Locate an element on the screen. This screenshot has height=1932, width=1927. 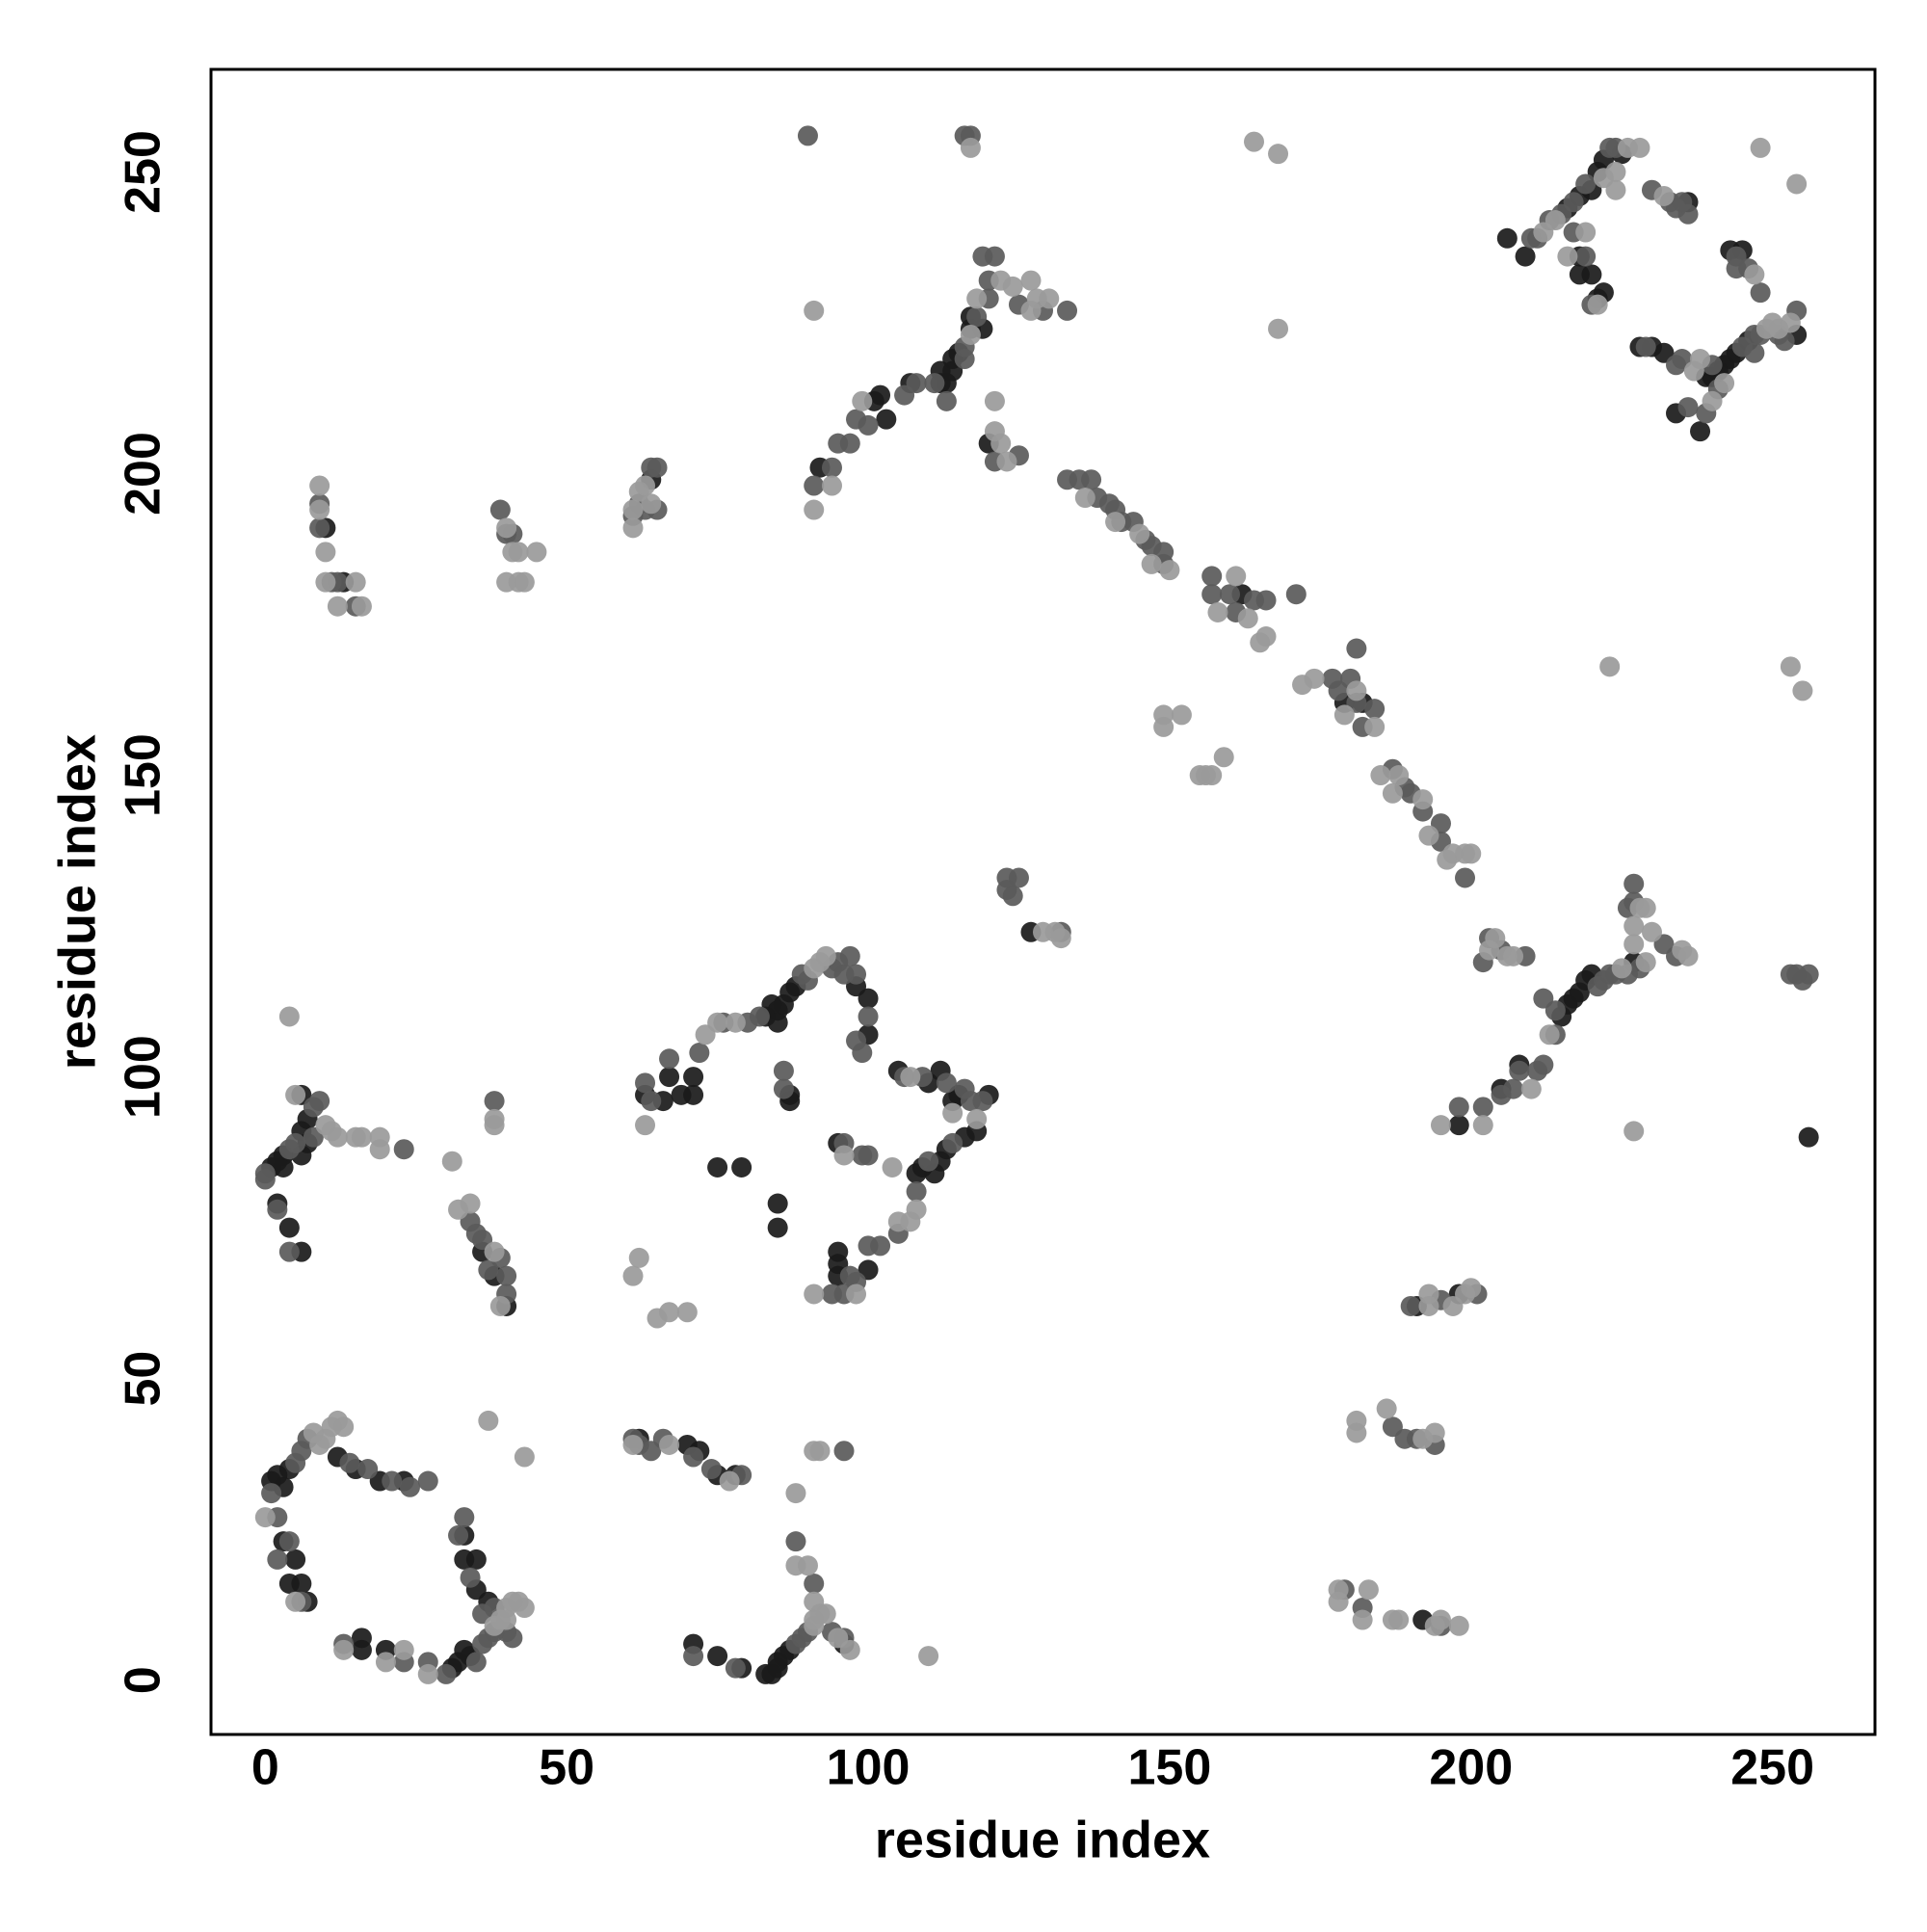
x-tick-label: 100 is located at coordinates (869, 1768).